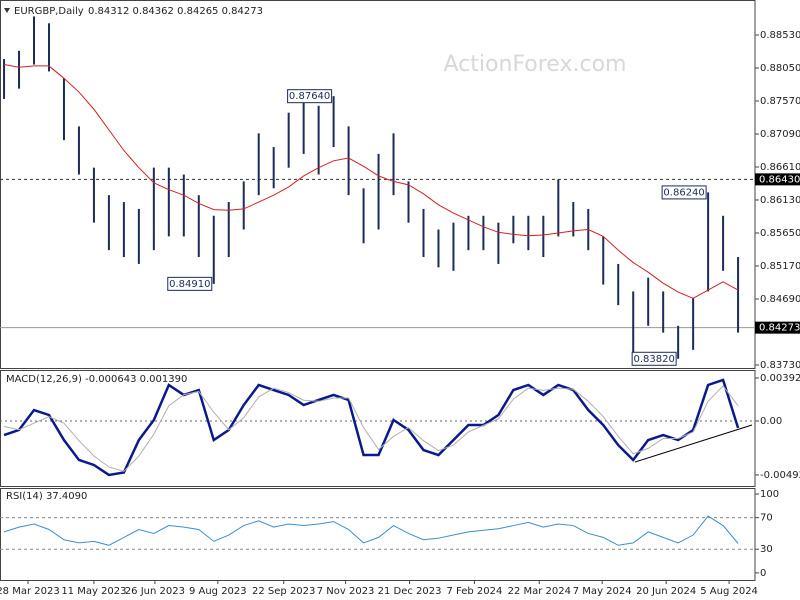  What do you see at coordinates (371, 530) in the screenshot?
I see `rsi-line` at bounding box center [371, 530].